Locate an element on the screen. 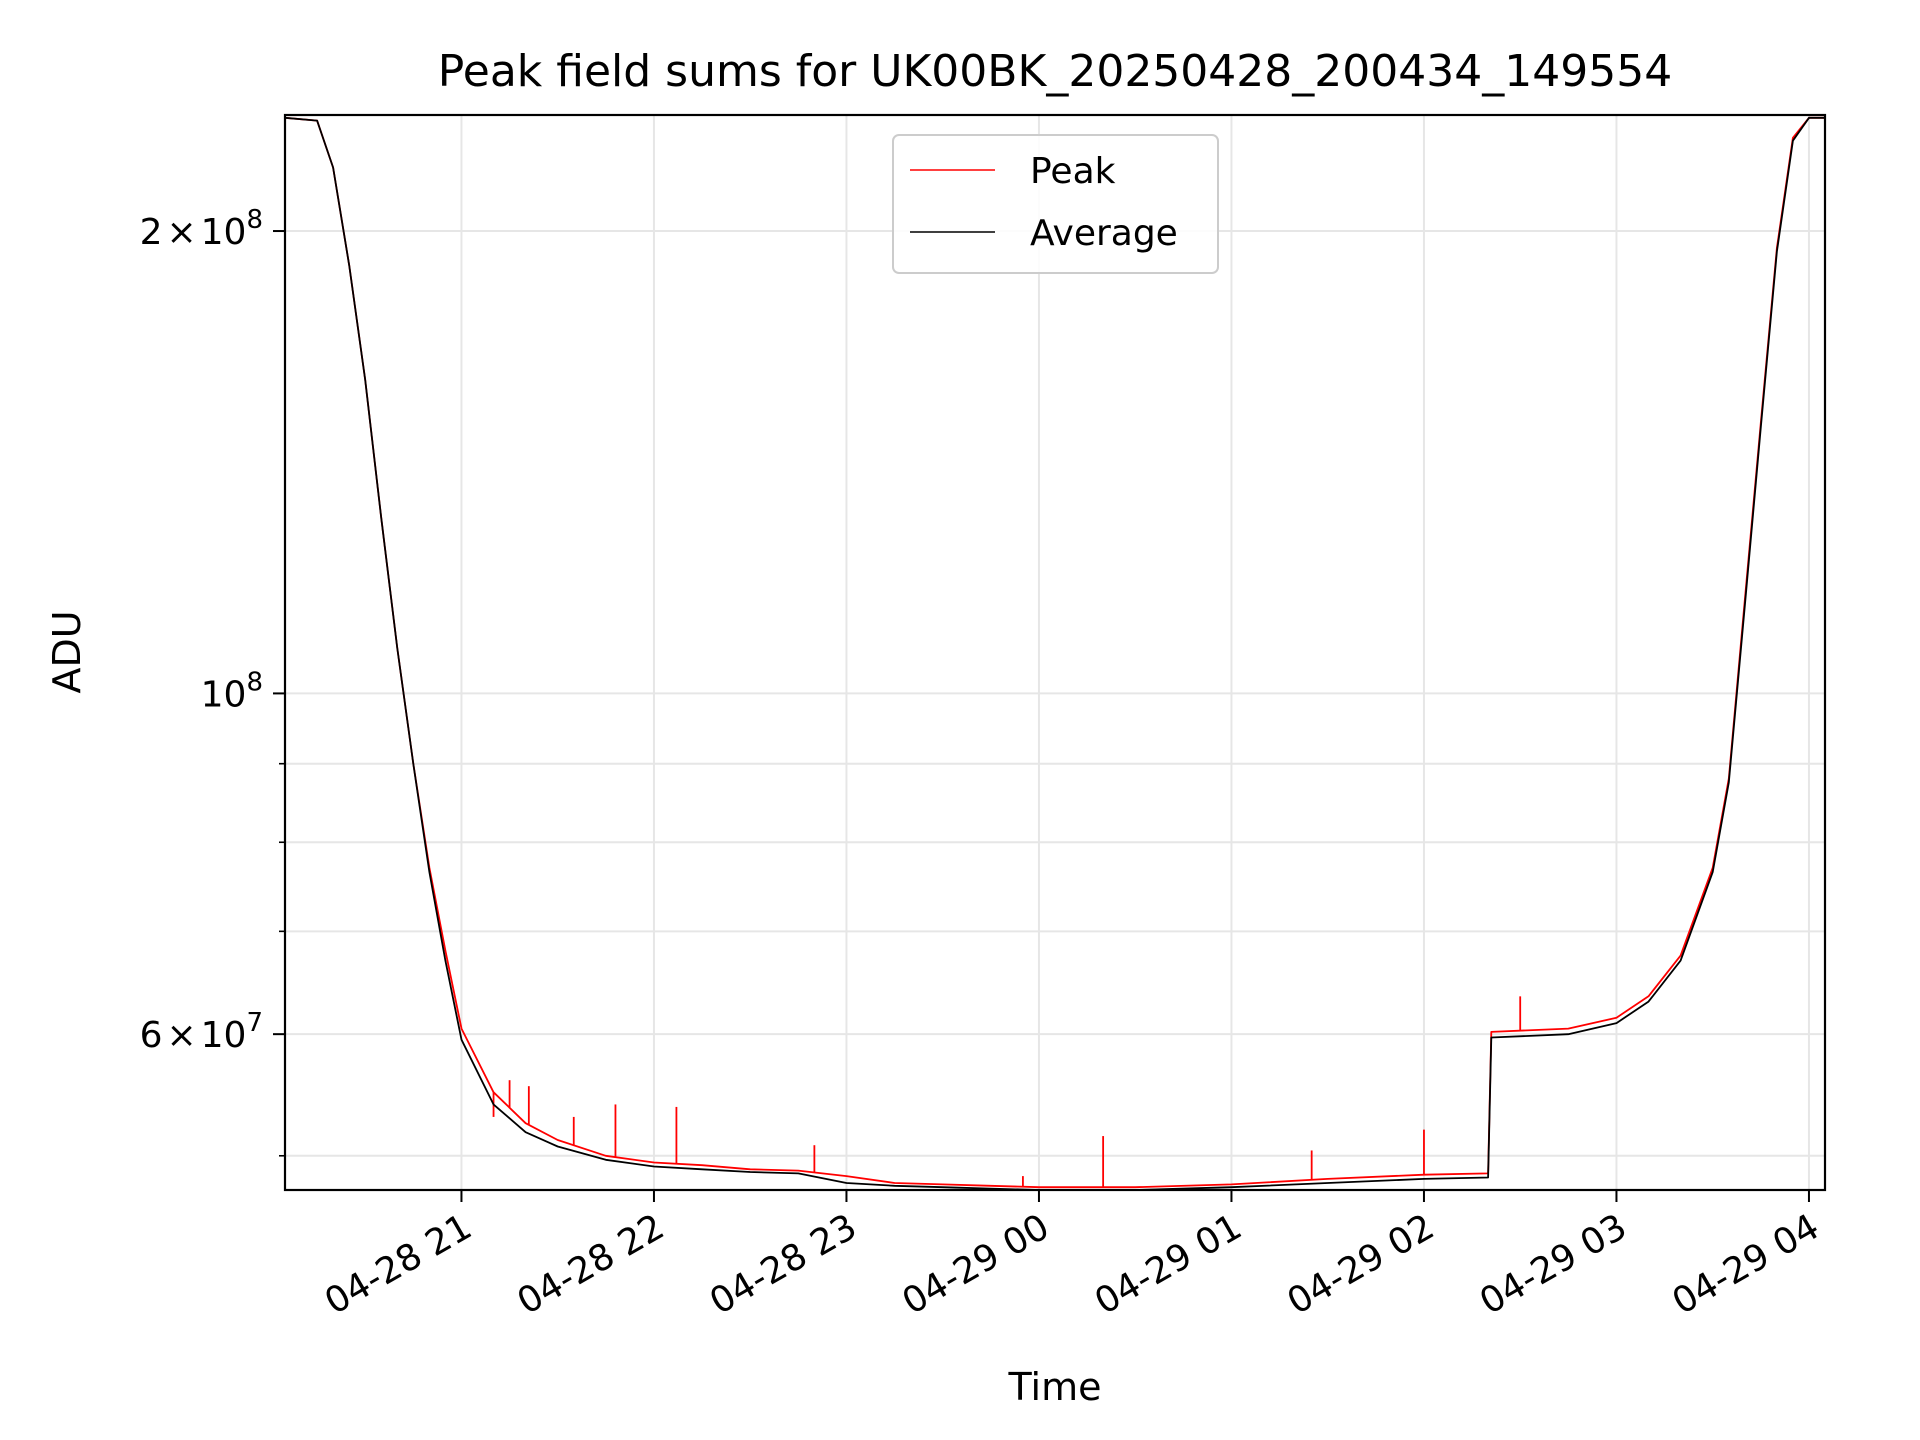  y-tick-label: 6 × 10⁷ is located at coordinates (201, 1032).